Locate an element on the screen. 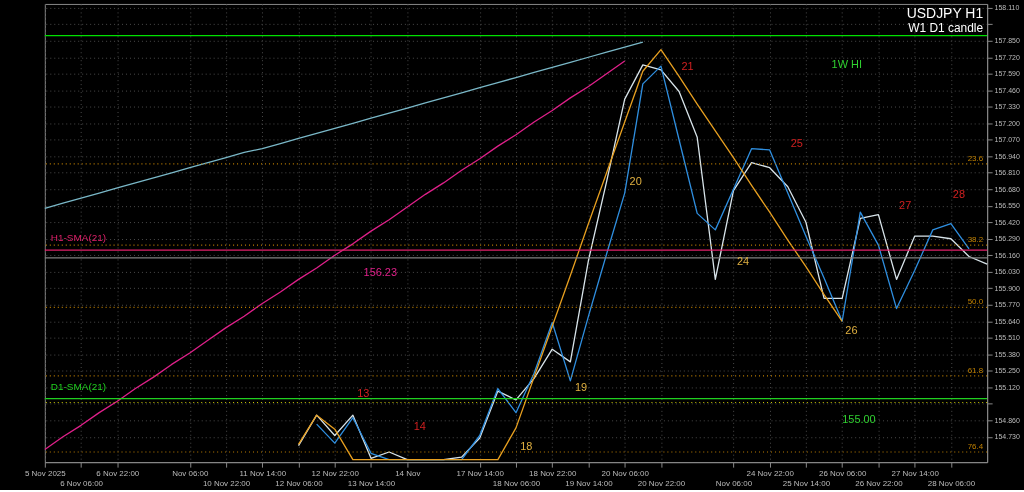  annotation: 23.6 is located at coordinates (975, 158).